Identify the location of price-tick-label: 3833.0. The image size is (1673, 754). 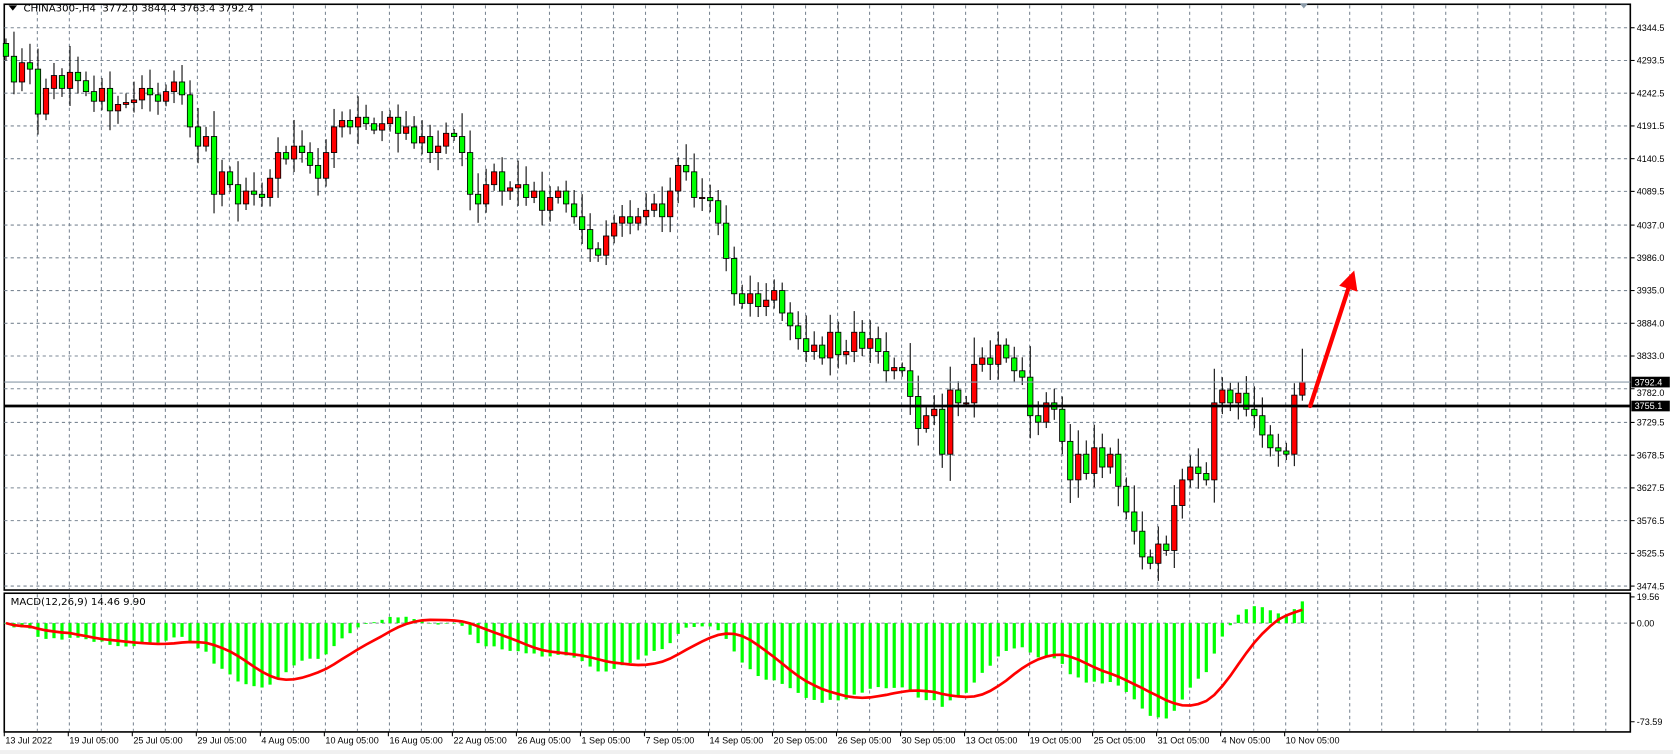
(1651, 356).